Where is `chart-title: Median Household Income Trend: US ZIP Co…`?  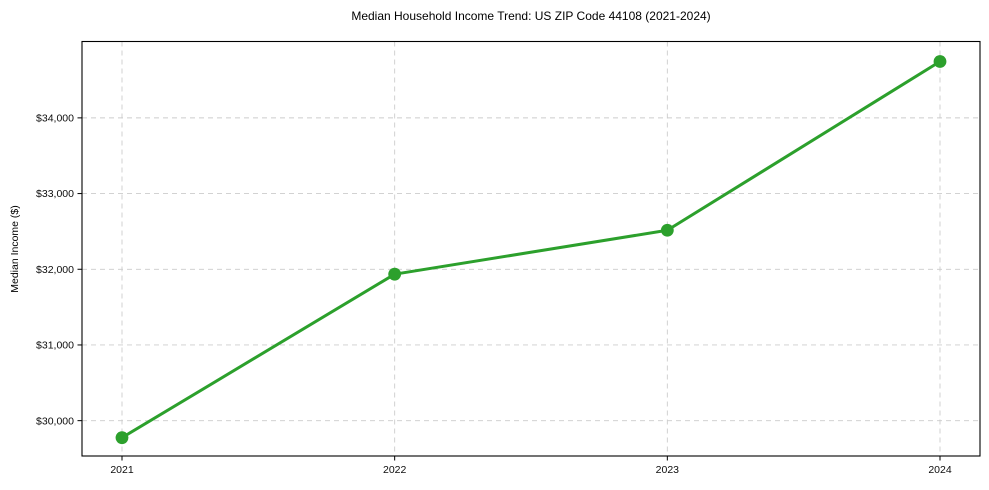 chart-title: Median Household Income Trend: US ZIP Co… is located at coordinates (531, 16).